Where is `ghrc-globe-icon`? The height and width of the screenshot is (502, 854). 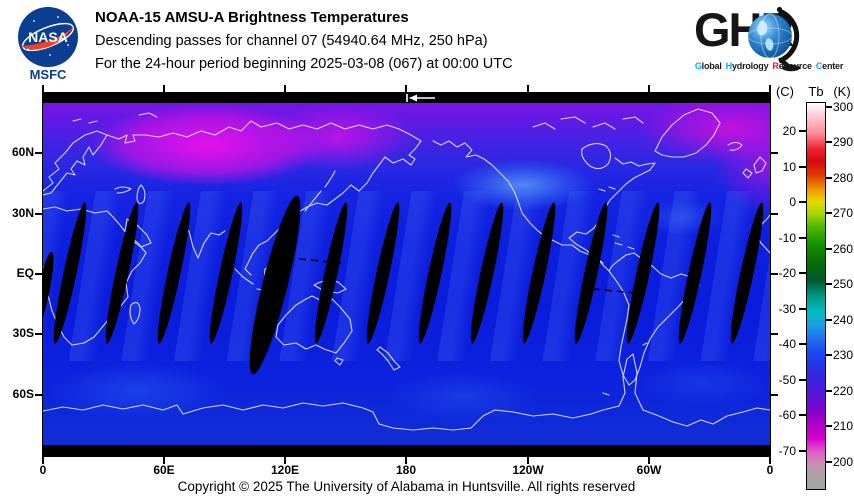 ghrc-globe-icon is located at coordinates (773, 39).